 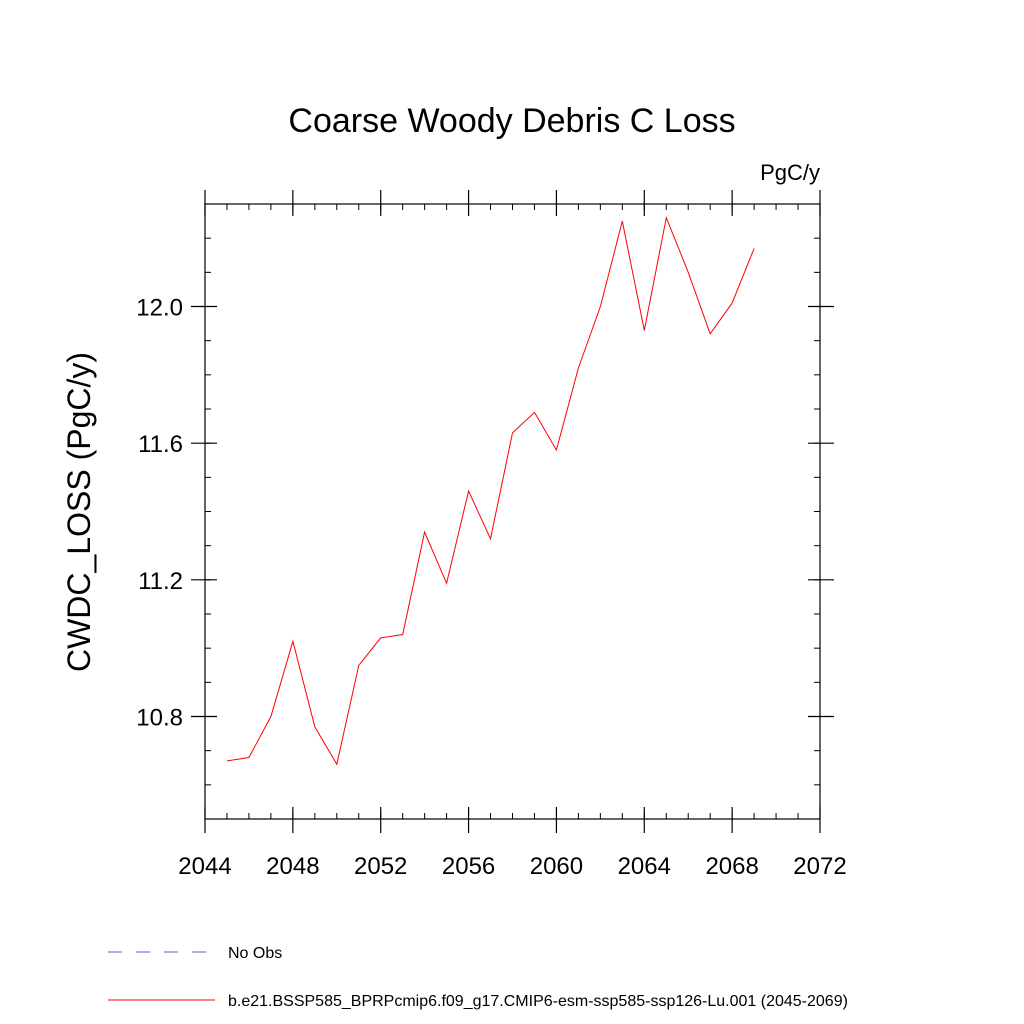 What do you see at coordinates (511, 121) in the screenshot?
I see `chart-title: Coarse Woody Debris C Loss` at bounding box center [511, 121].